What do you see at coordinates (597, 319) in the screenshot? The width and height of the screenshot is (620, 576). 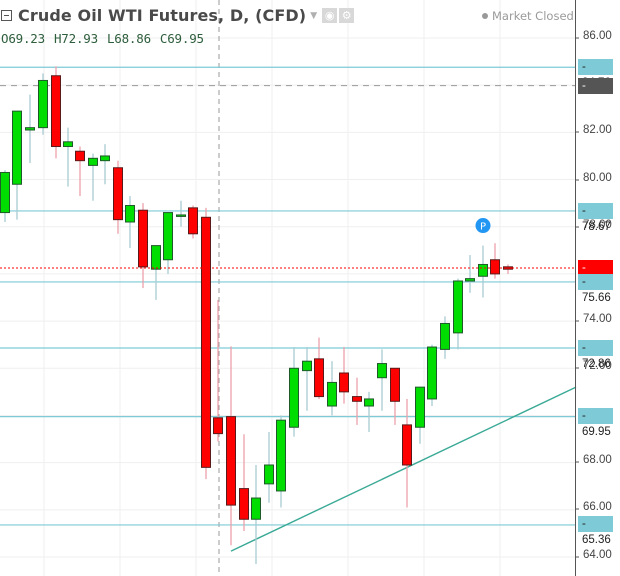 I see `axis-tick-label: 74.00` at bounding box center [597, 319].